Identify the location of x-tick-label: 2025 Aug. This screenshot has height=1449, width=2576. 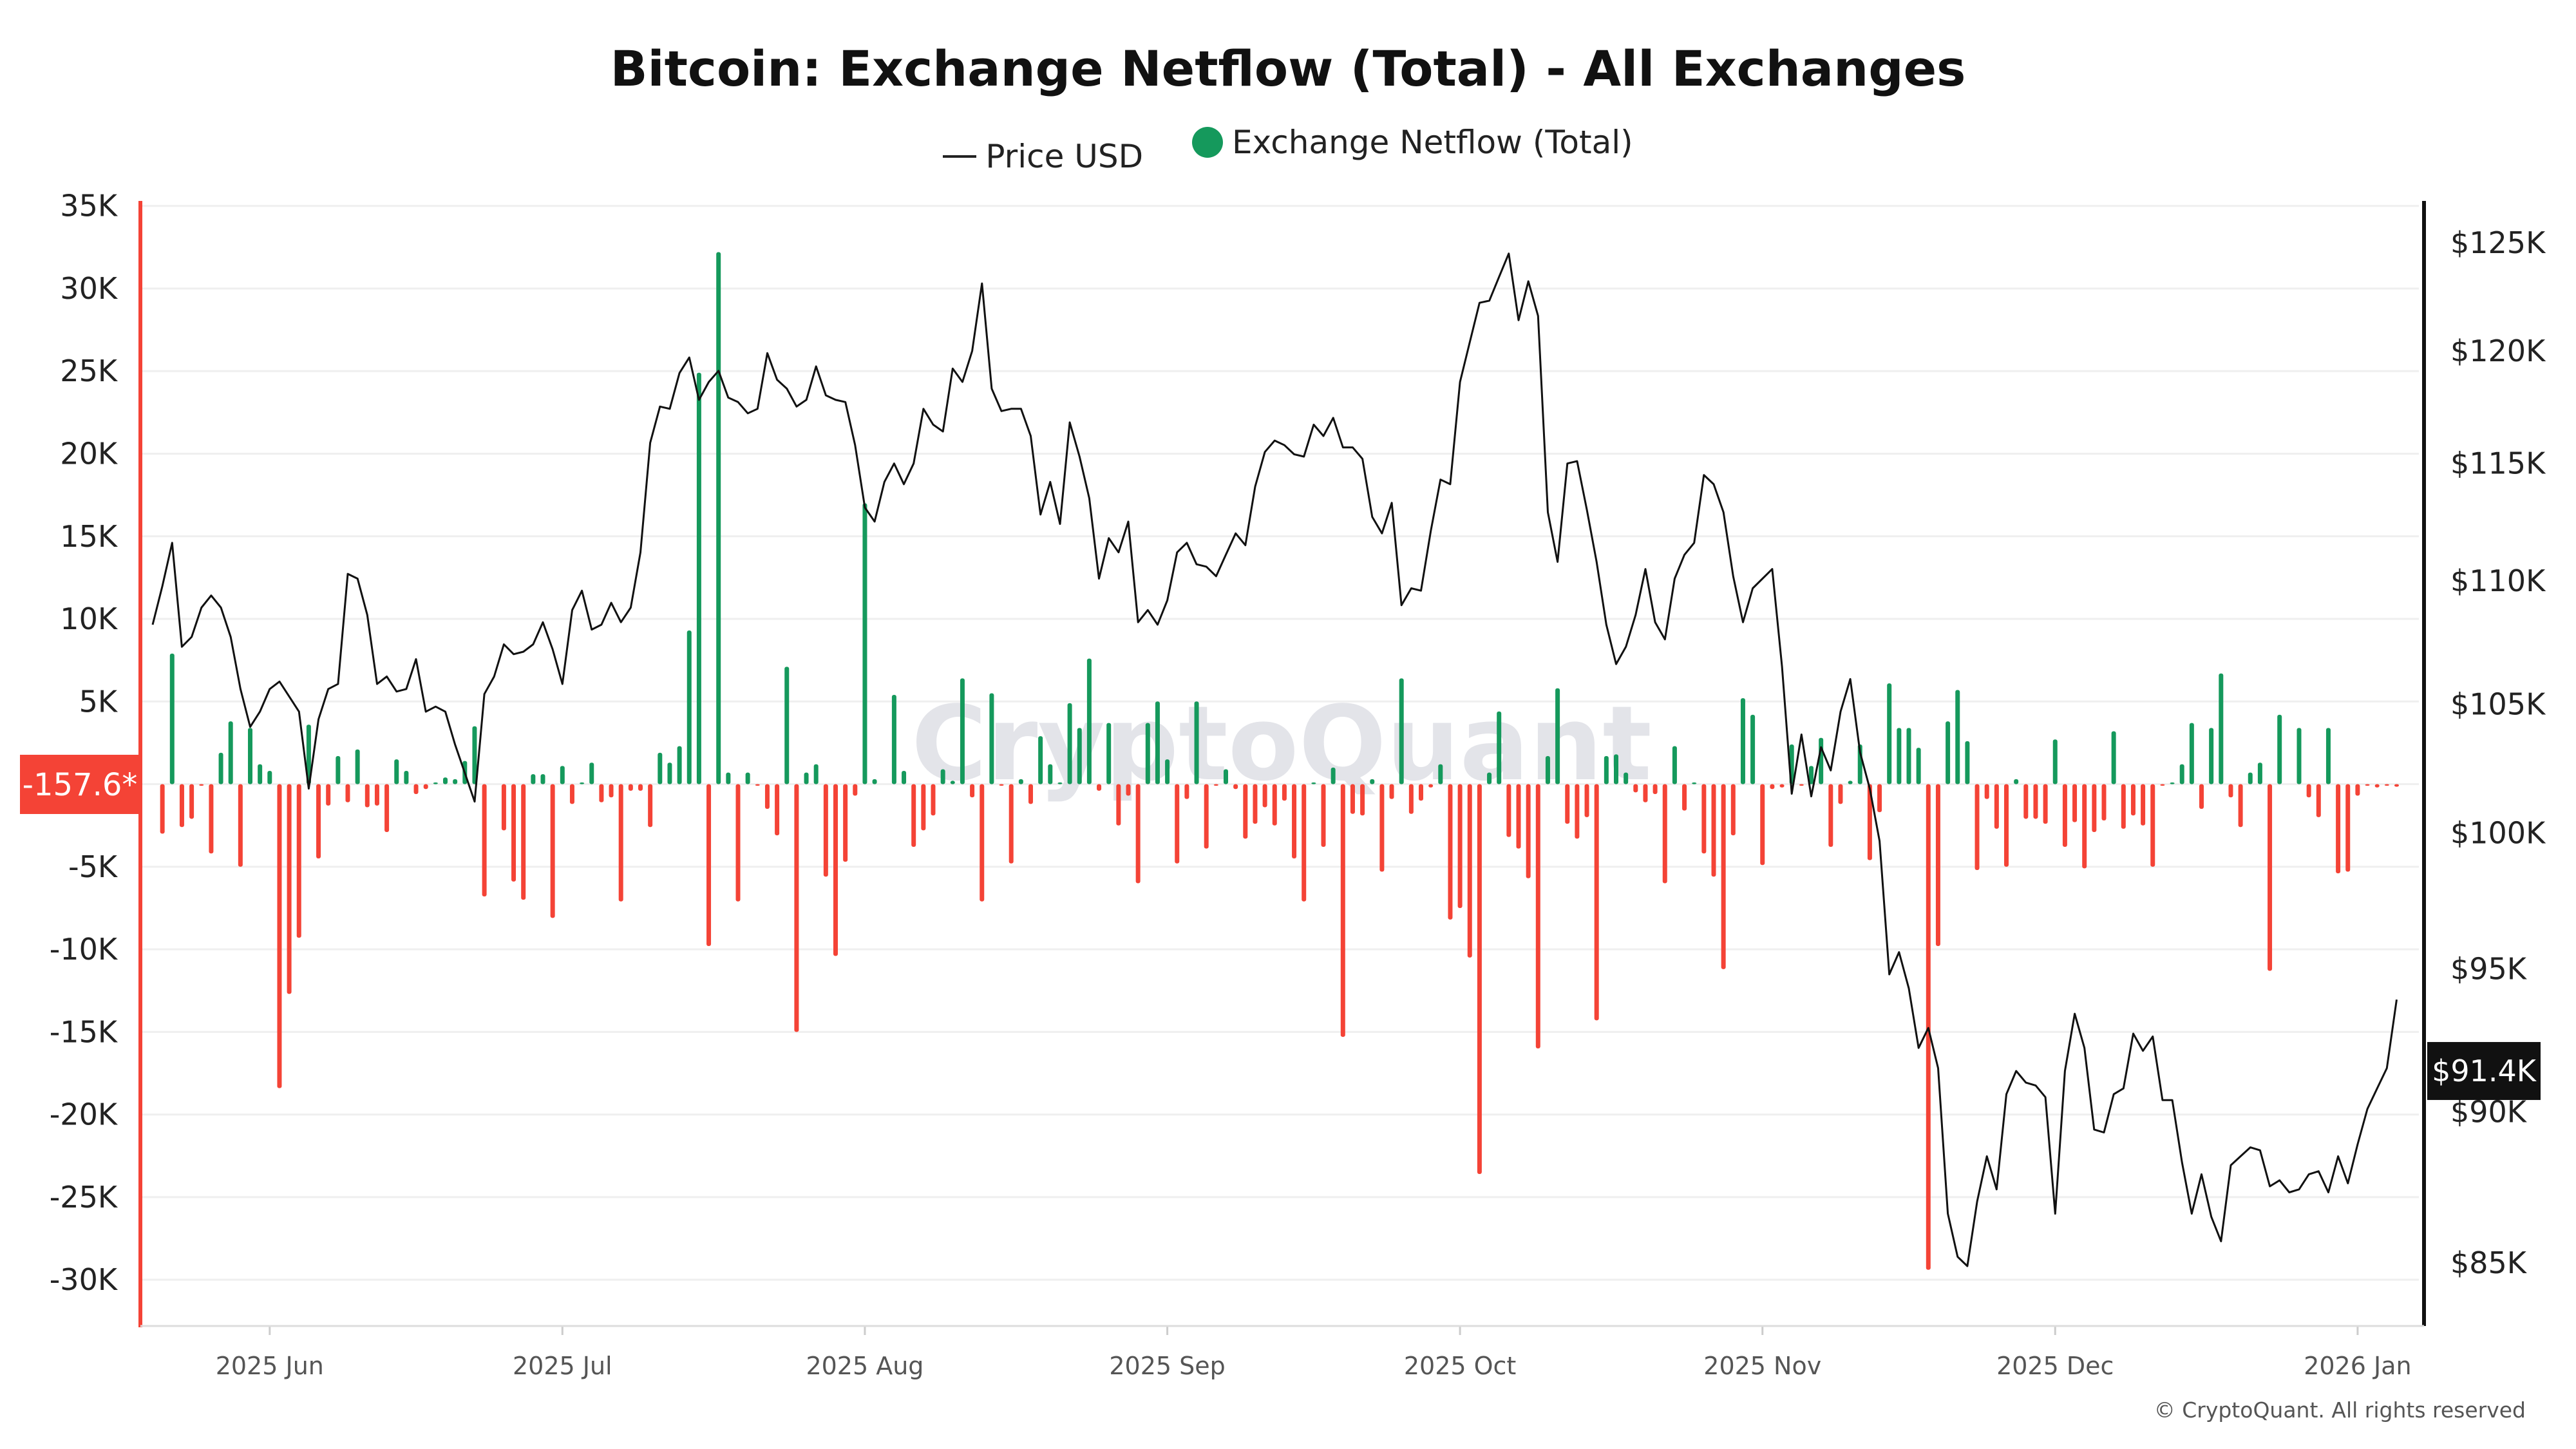
(865, 1366).